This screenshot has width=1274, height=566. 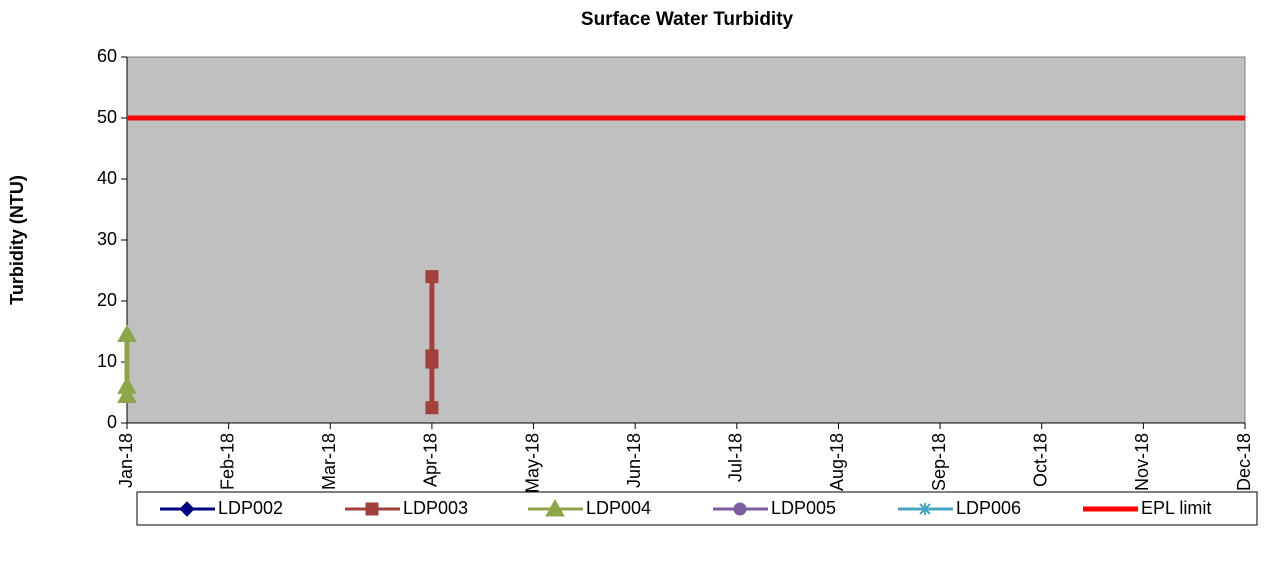 What do you see at coordinates (107, 117) in the screenshot?
I see `y-tick-label: 50` at bounding box center [107, 117].